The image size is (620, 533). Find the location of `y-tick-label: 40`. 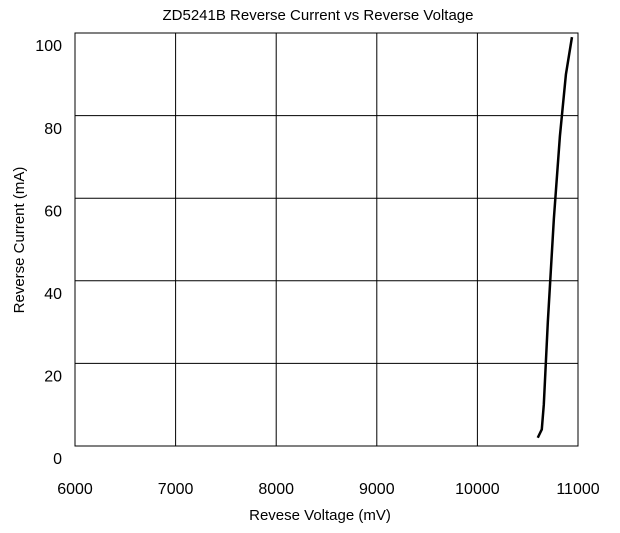

y-tick-label: 40 is located at coordinates (53, 294).